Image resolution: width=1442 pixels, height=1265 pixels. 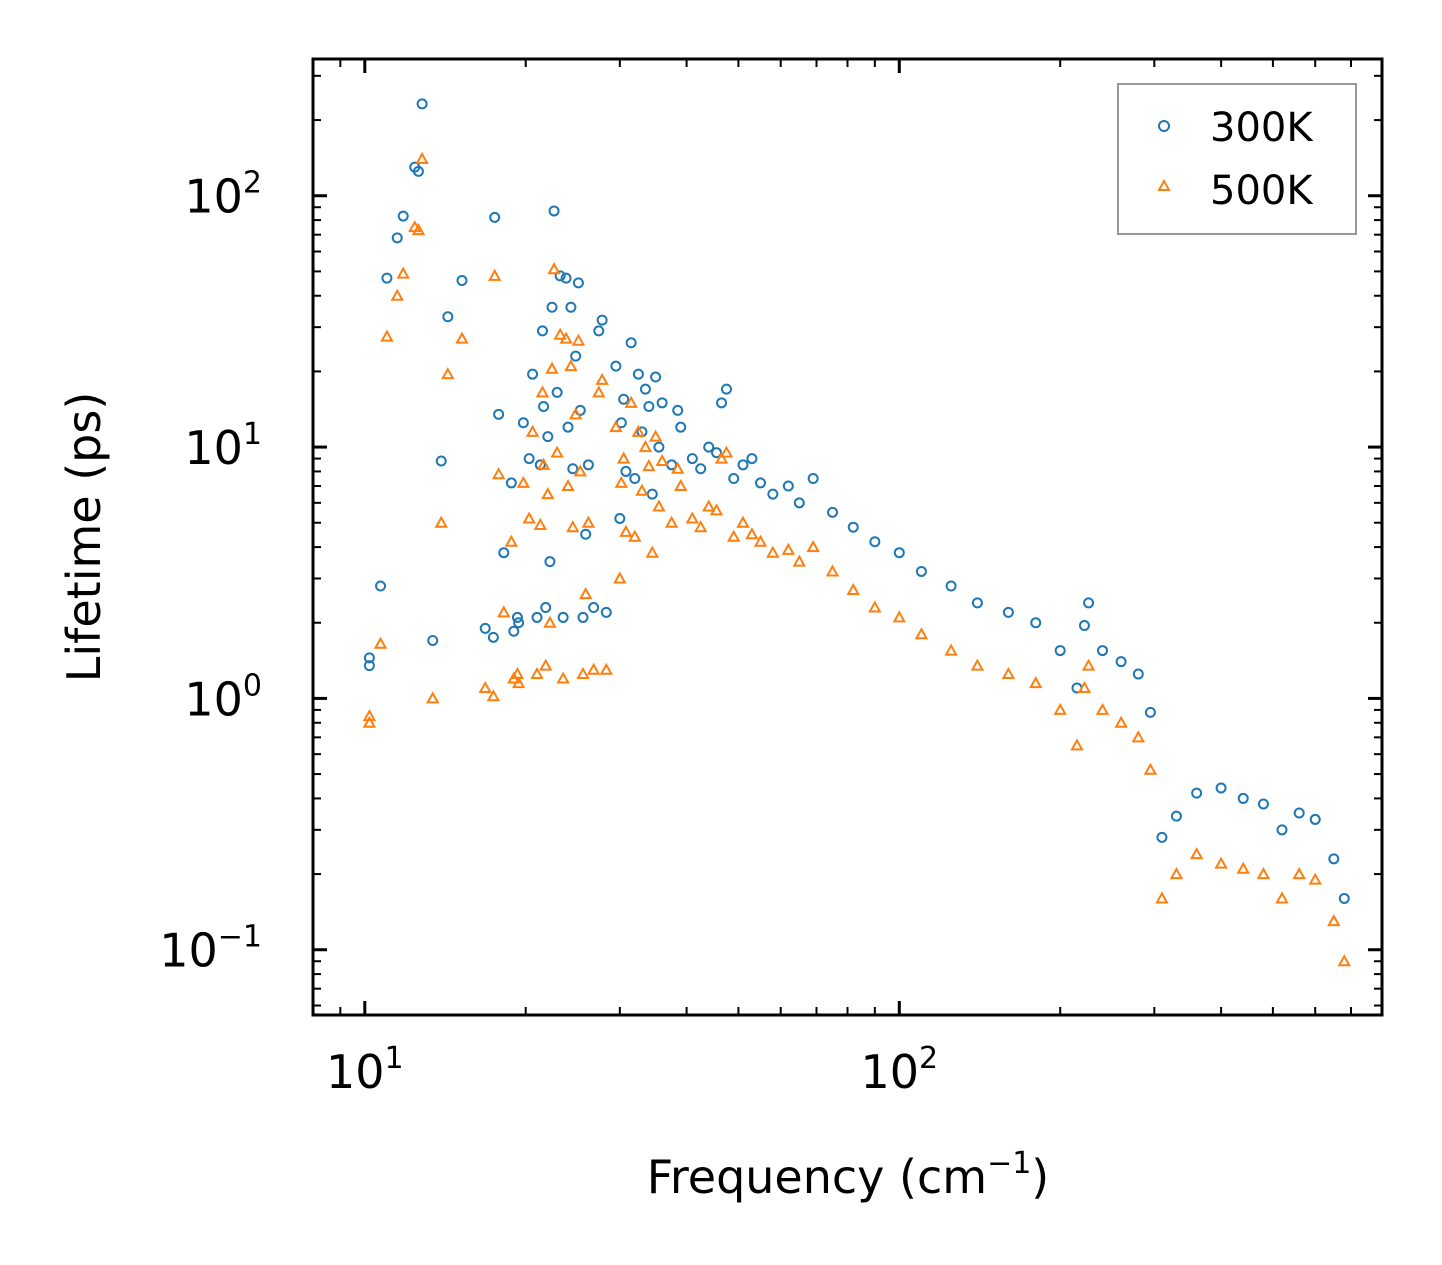 What do you see at coordinates (1262, 191) in the screenshot?
I see `legend-label-500k: 500K` at bounding box center [1262, 191].